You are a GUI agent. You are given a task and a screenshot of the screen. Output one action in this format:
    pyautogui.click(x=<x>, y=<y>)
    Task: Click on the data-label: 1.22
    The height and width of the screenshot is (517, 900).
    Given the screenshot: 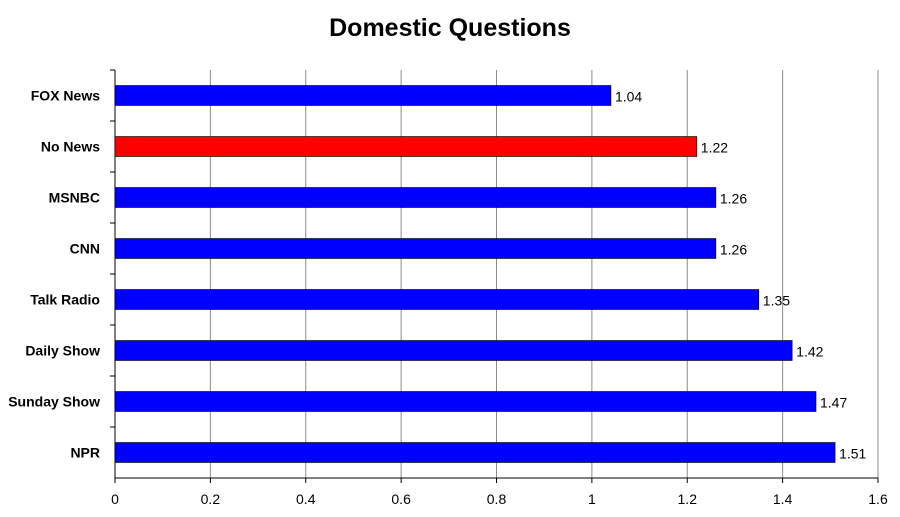 What is the action you would take?
    pyautogui.click(x=714, y=148)
    